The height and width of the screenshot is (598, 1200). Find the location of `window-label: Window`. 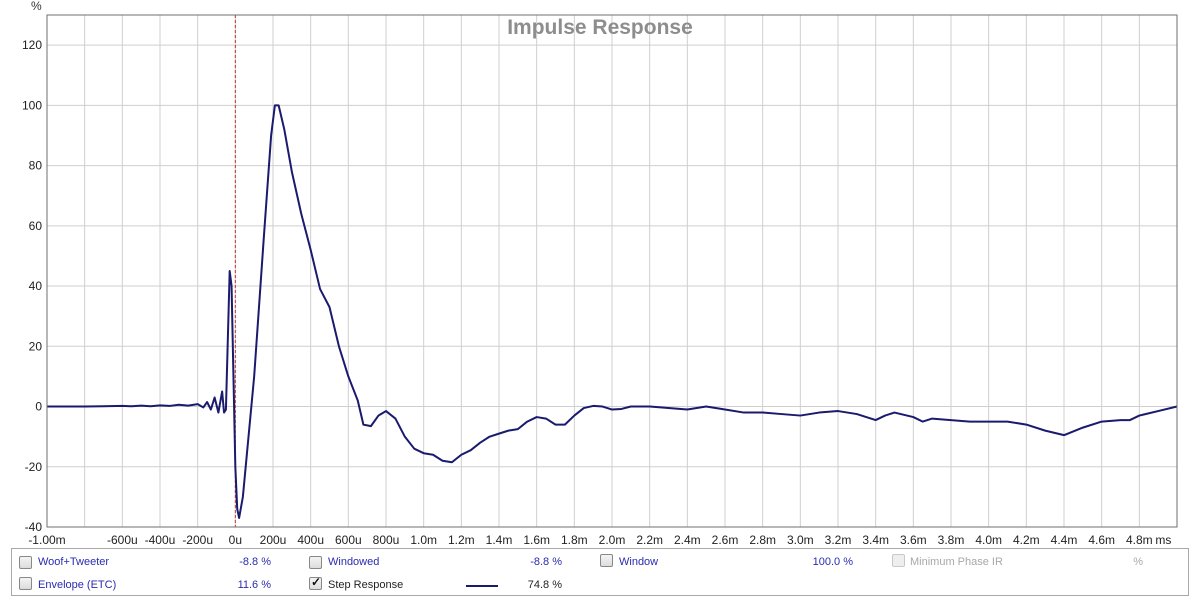

window-label: Window is located at coordinates (639, 562).